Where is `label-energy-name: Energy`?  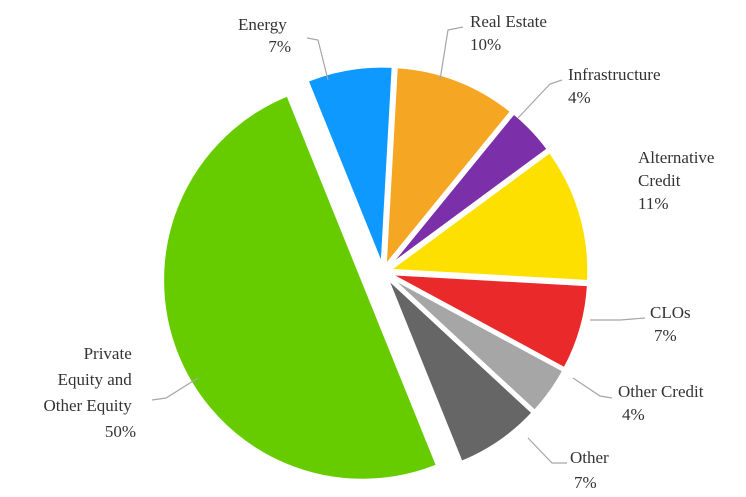
label-energy-name: Energy is located at coordinates (262, 24).